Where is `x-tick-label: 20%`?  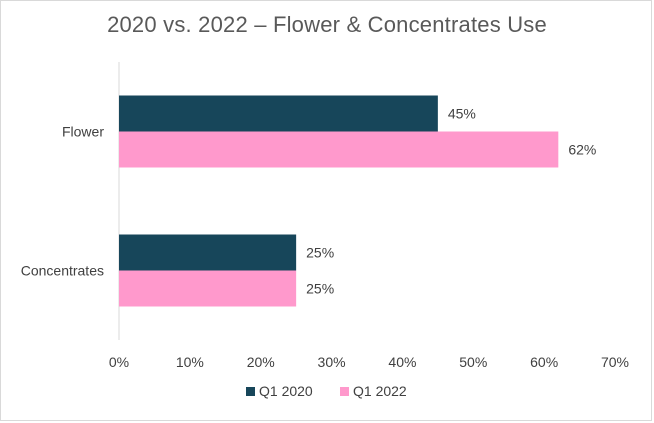 x-tick-label: 20% is located at coordinates (261, 362).